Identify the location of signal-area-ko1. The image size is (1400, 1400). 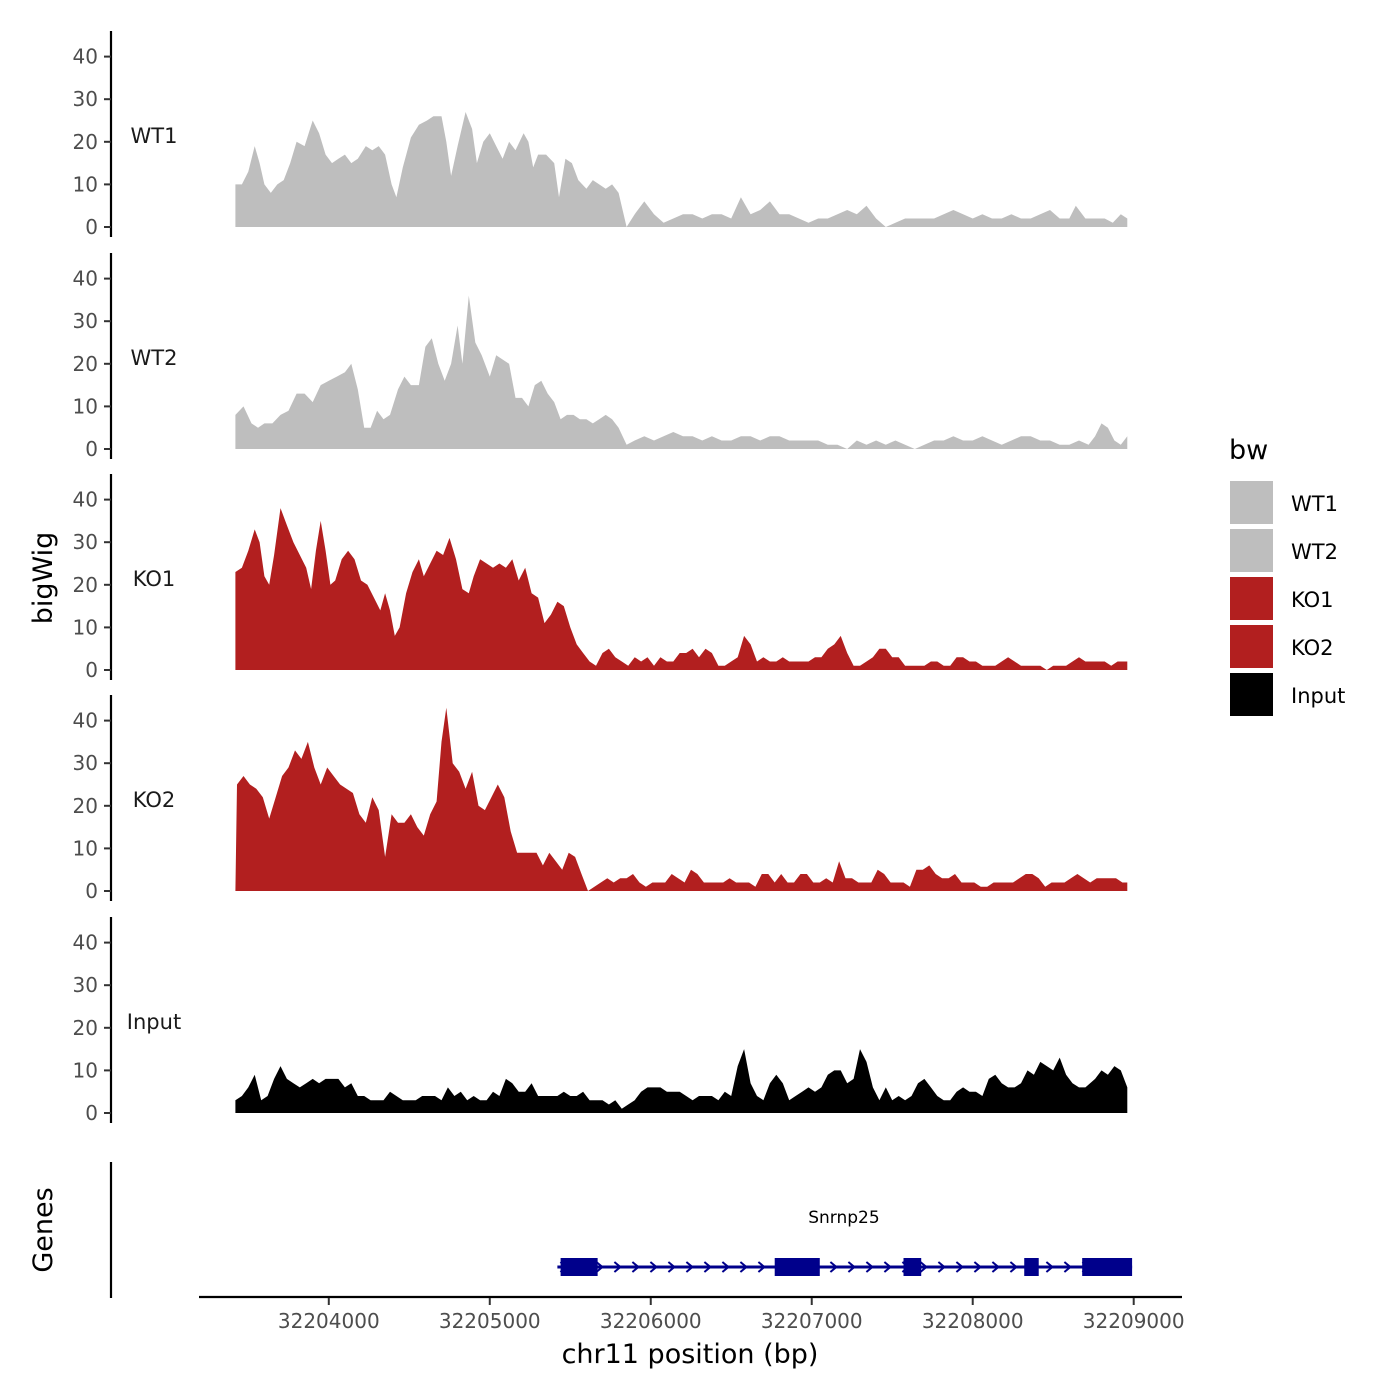
(681, 589).